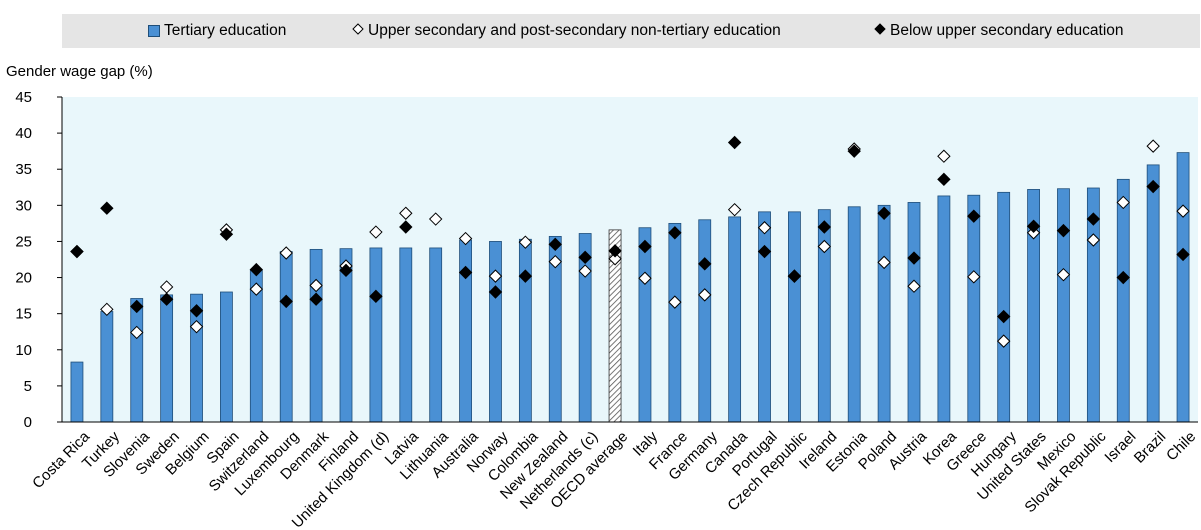 Image resolution: width=1201 pixels, height=530 pixels. I want to click on y-tick-label: 35, so click(23, 169).